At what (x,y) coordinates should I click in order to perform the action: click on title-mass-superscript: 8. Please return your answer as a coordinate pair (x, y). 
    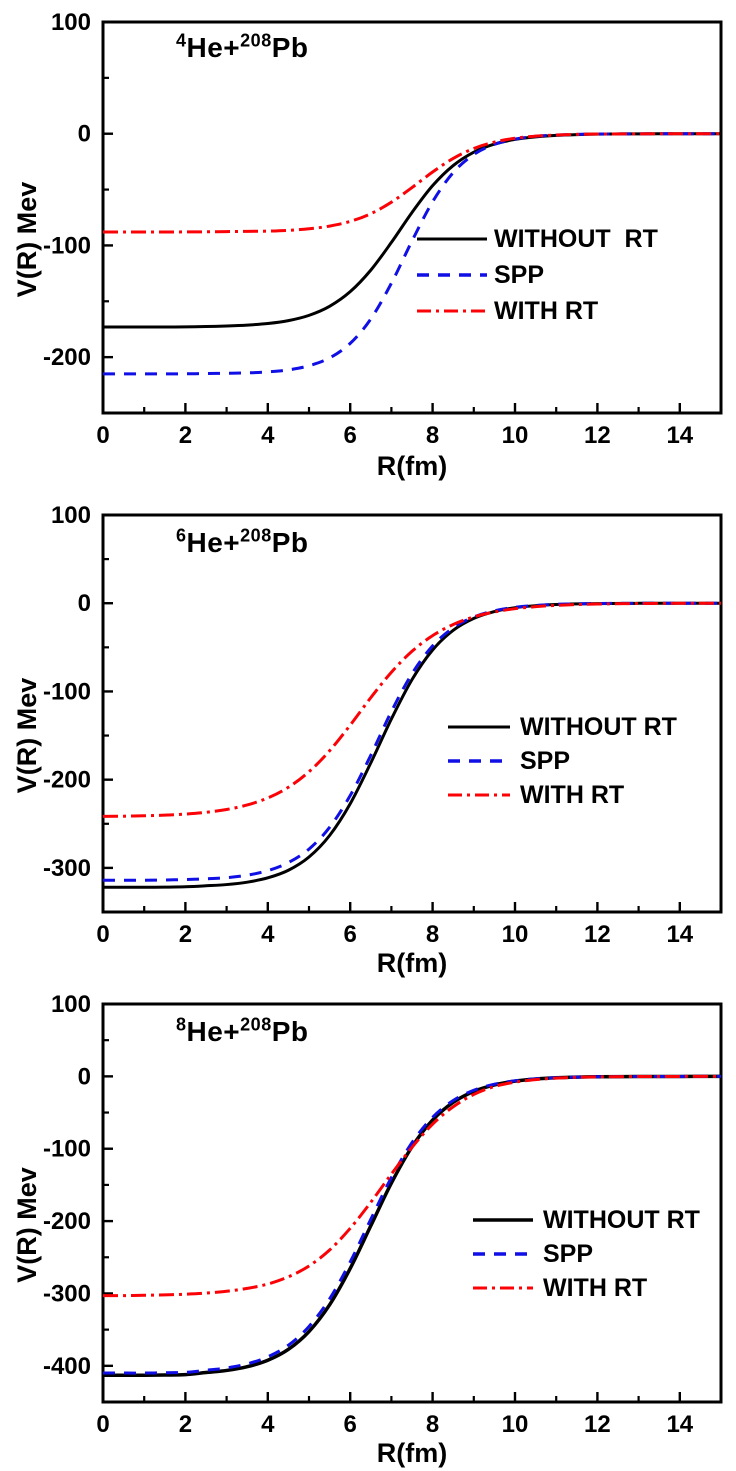
    Looking at the image, I should click on (181, 1024).